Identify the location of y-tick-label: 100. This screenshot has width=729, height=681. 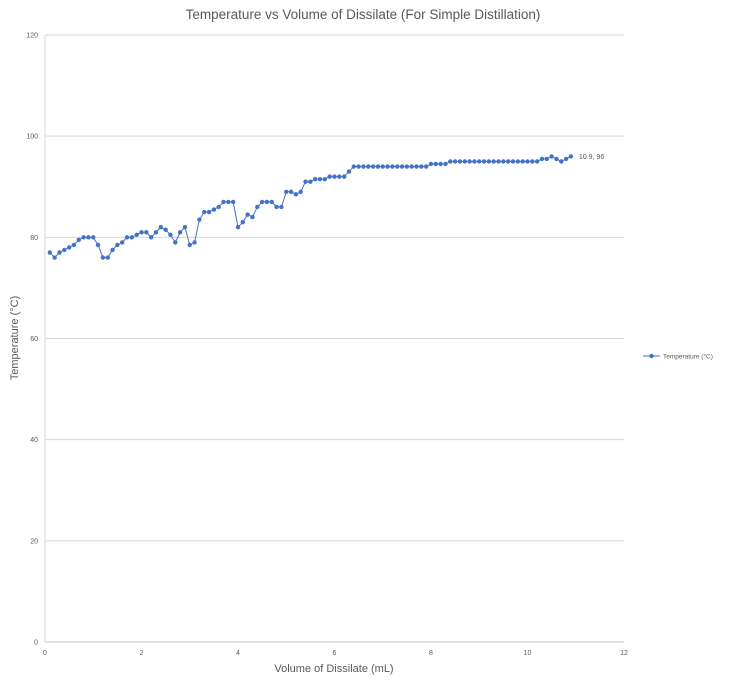
(32, 137).